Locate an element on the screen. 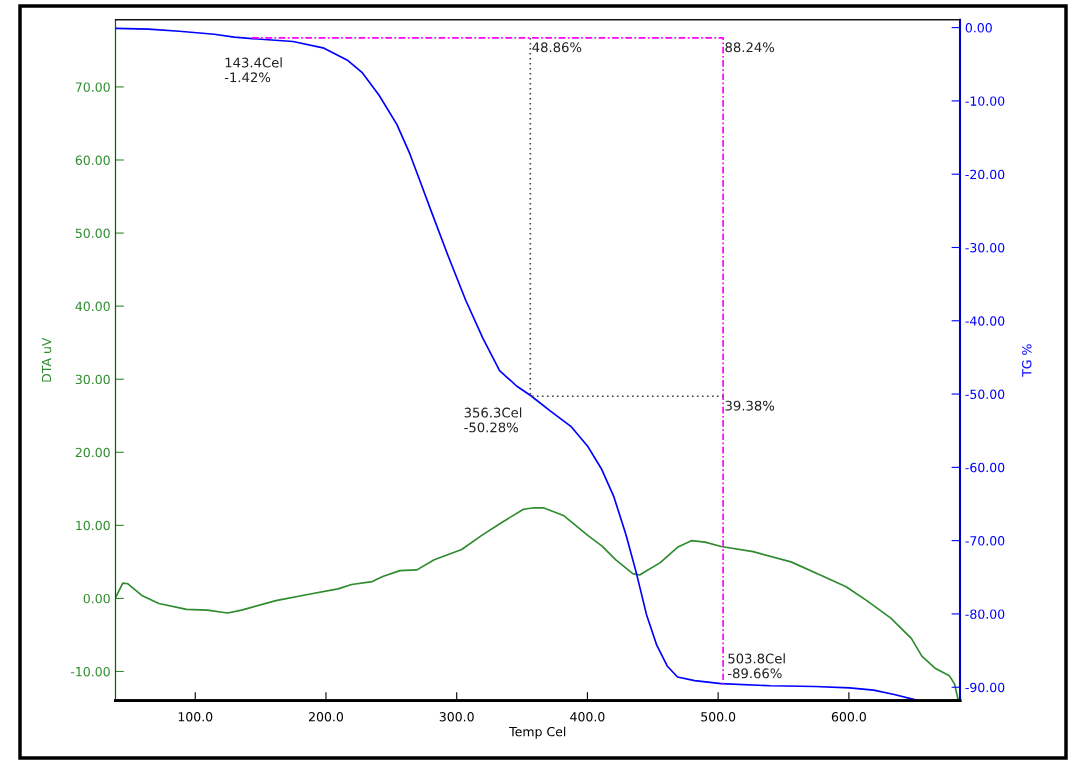 Image resolution: width=1072 pixels, height=762 pixels. y2-tick-label: -10.00 is located at coordinates (985, 101).